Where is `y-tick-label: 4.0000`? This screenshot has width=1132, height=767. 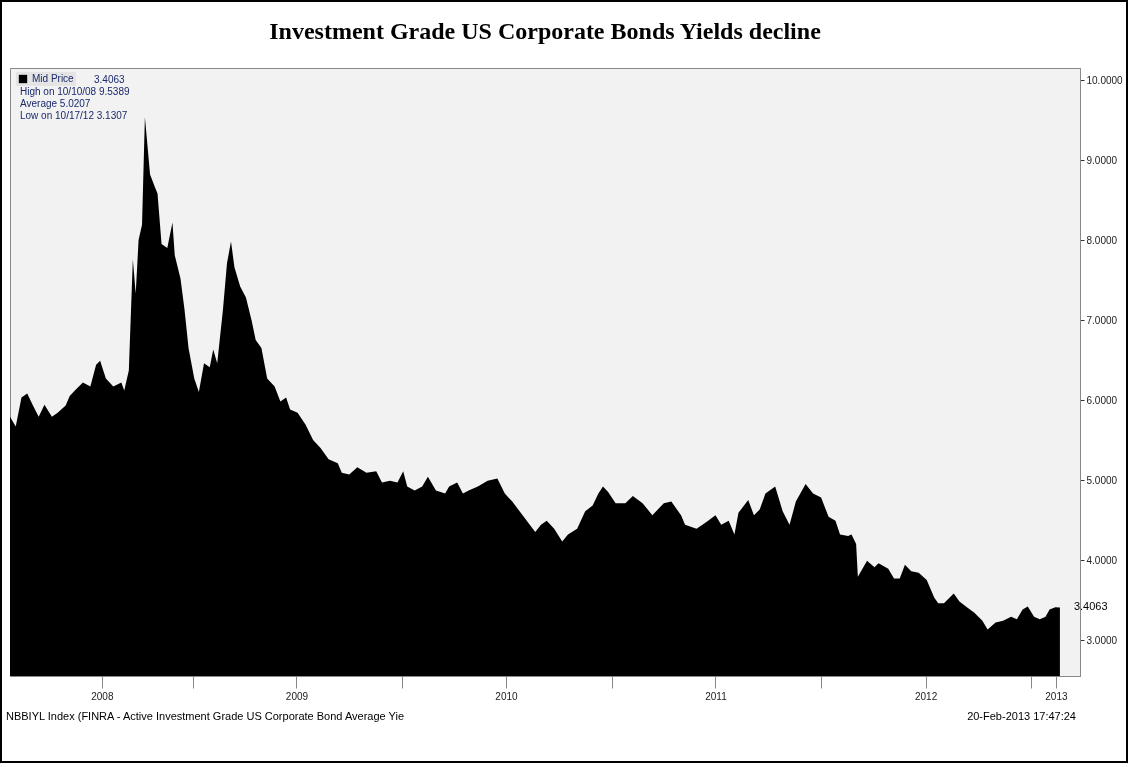 y-tick-label: 4.0000 is located at coordinates (1102, 560).